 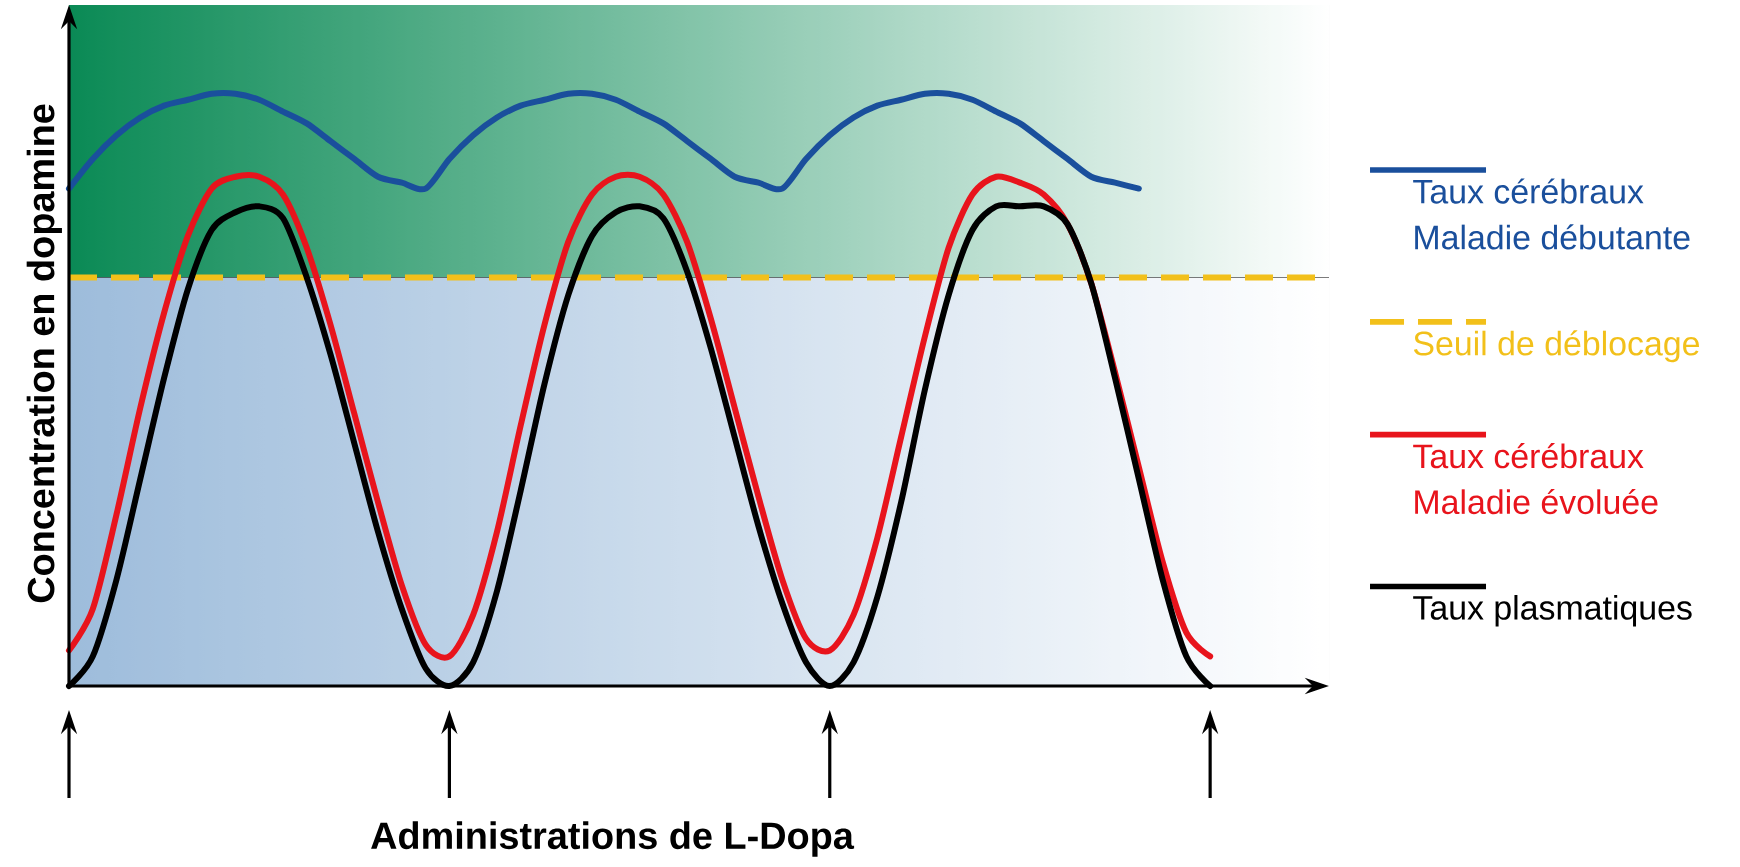 I want to click on legend-label: Taux cérébraux Maladie évoluée, so click(x=1535, y=479).